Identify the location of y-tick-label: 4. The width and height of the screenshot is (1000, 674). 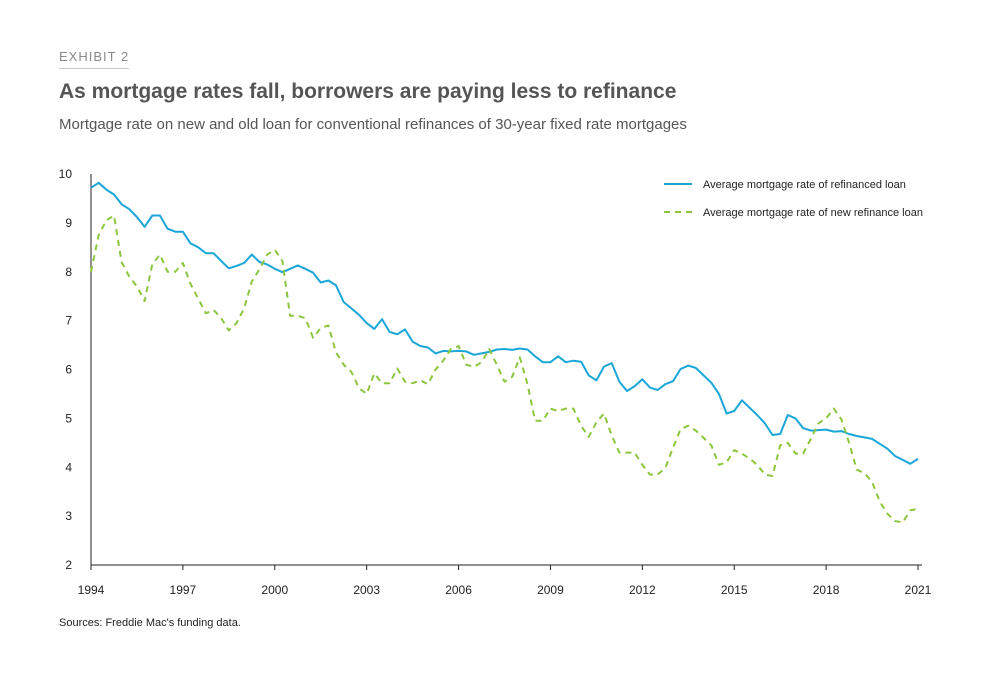
(68, 467).